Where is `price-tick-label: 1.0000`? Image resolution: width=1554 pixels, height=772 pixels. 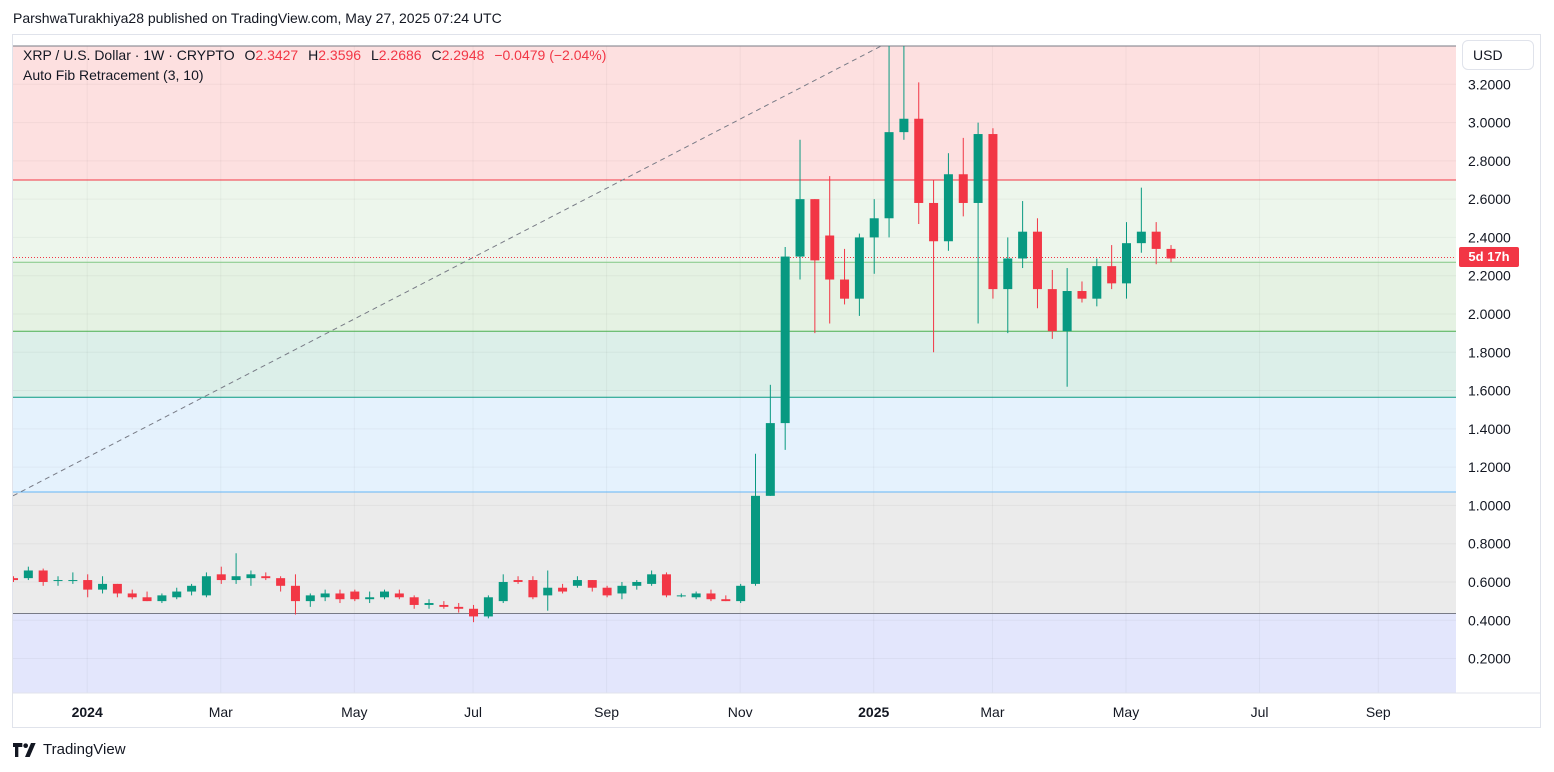
price-tick-label: 1.0000 is located at coordinates (1489, 505).